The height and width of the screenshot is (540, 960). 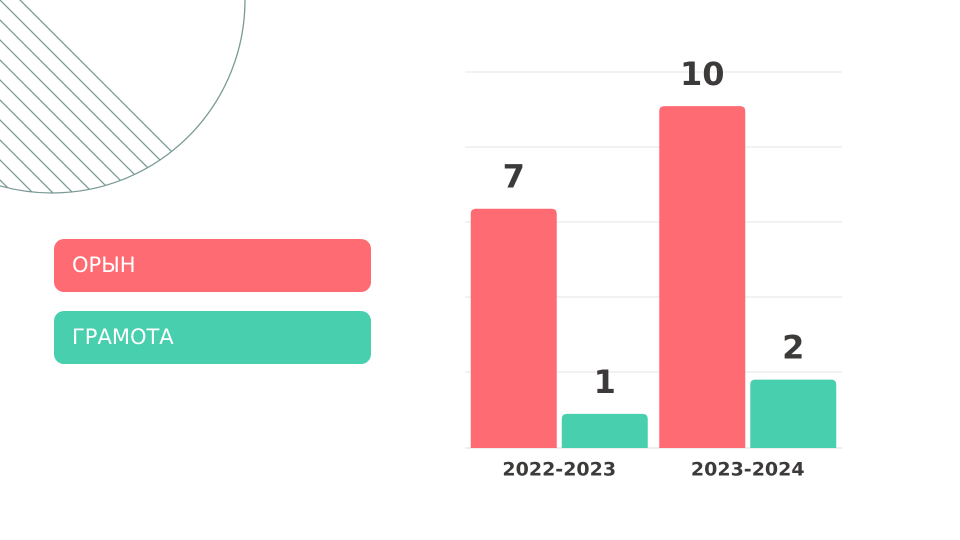 I want to click on decor-arc, so click(x=123, y=97).